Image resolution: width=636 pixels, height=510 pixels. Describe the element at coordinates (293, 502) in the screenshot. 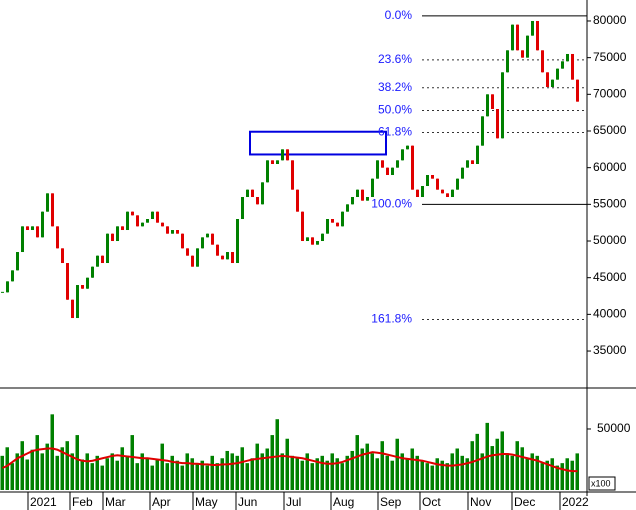

I see `x-tick-label: Jul` at that location.